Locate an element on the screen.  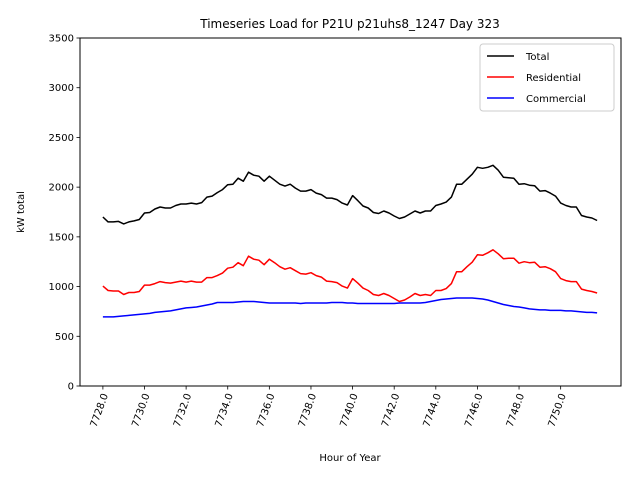
y-tick-label: 3500 is located at coordinates (61, 39).